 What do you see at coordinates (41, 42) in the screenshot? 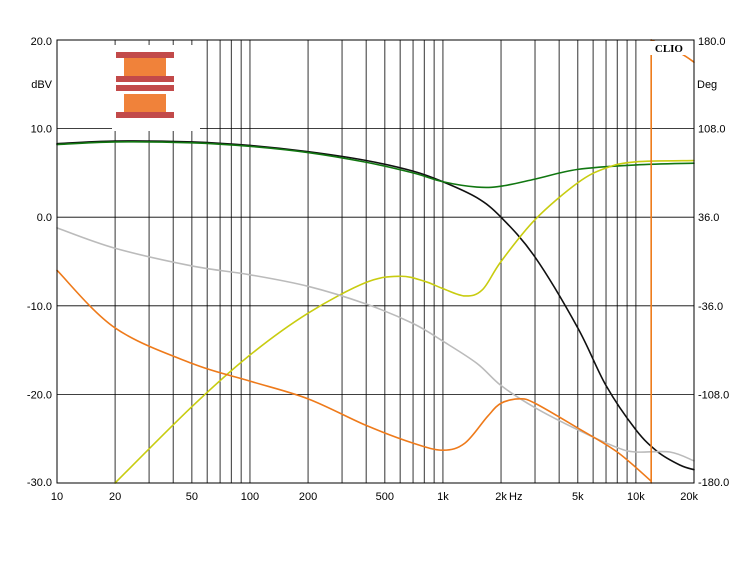
I see `left-tick-label: 20.0` at bounding box center [41, 42].